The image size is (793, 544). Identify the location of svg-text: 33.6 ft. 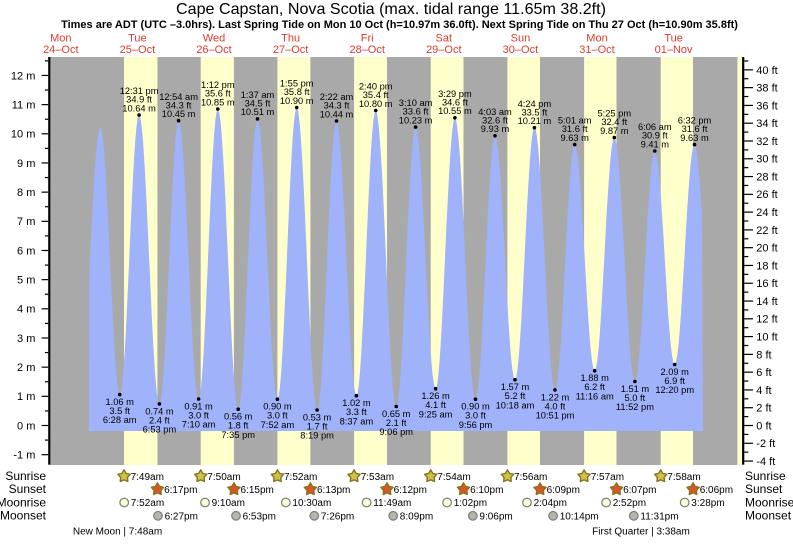
(416, 112).